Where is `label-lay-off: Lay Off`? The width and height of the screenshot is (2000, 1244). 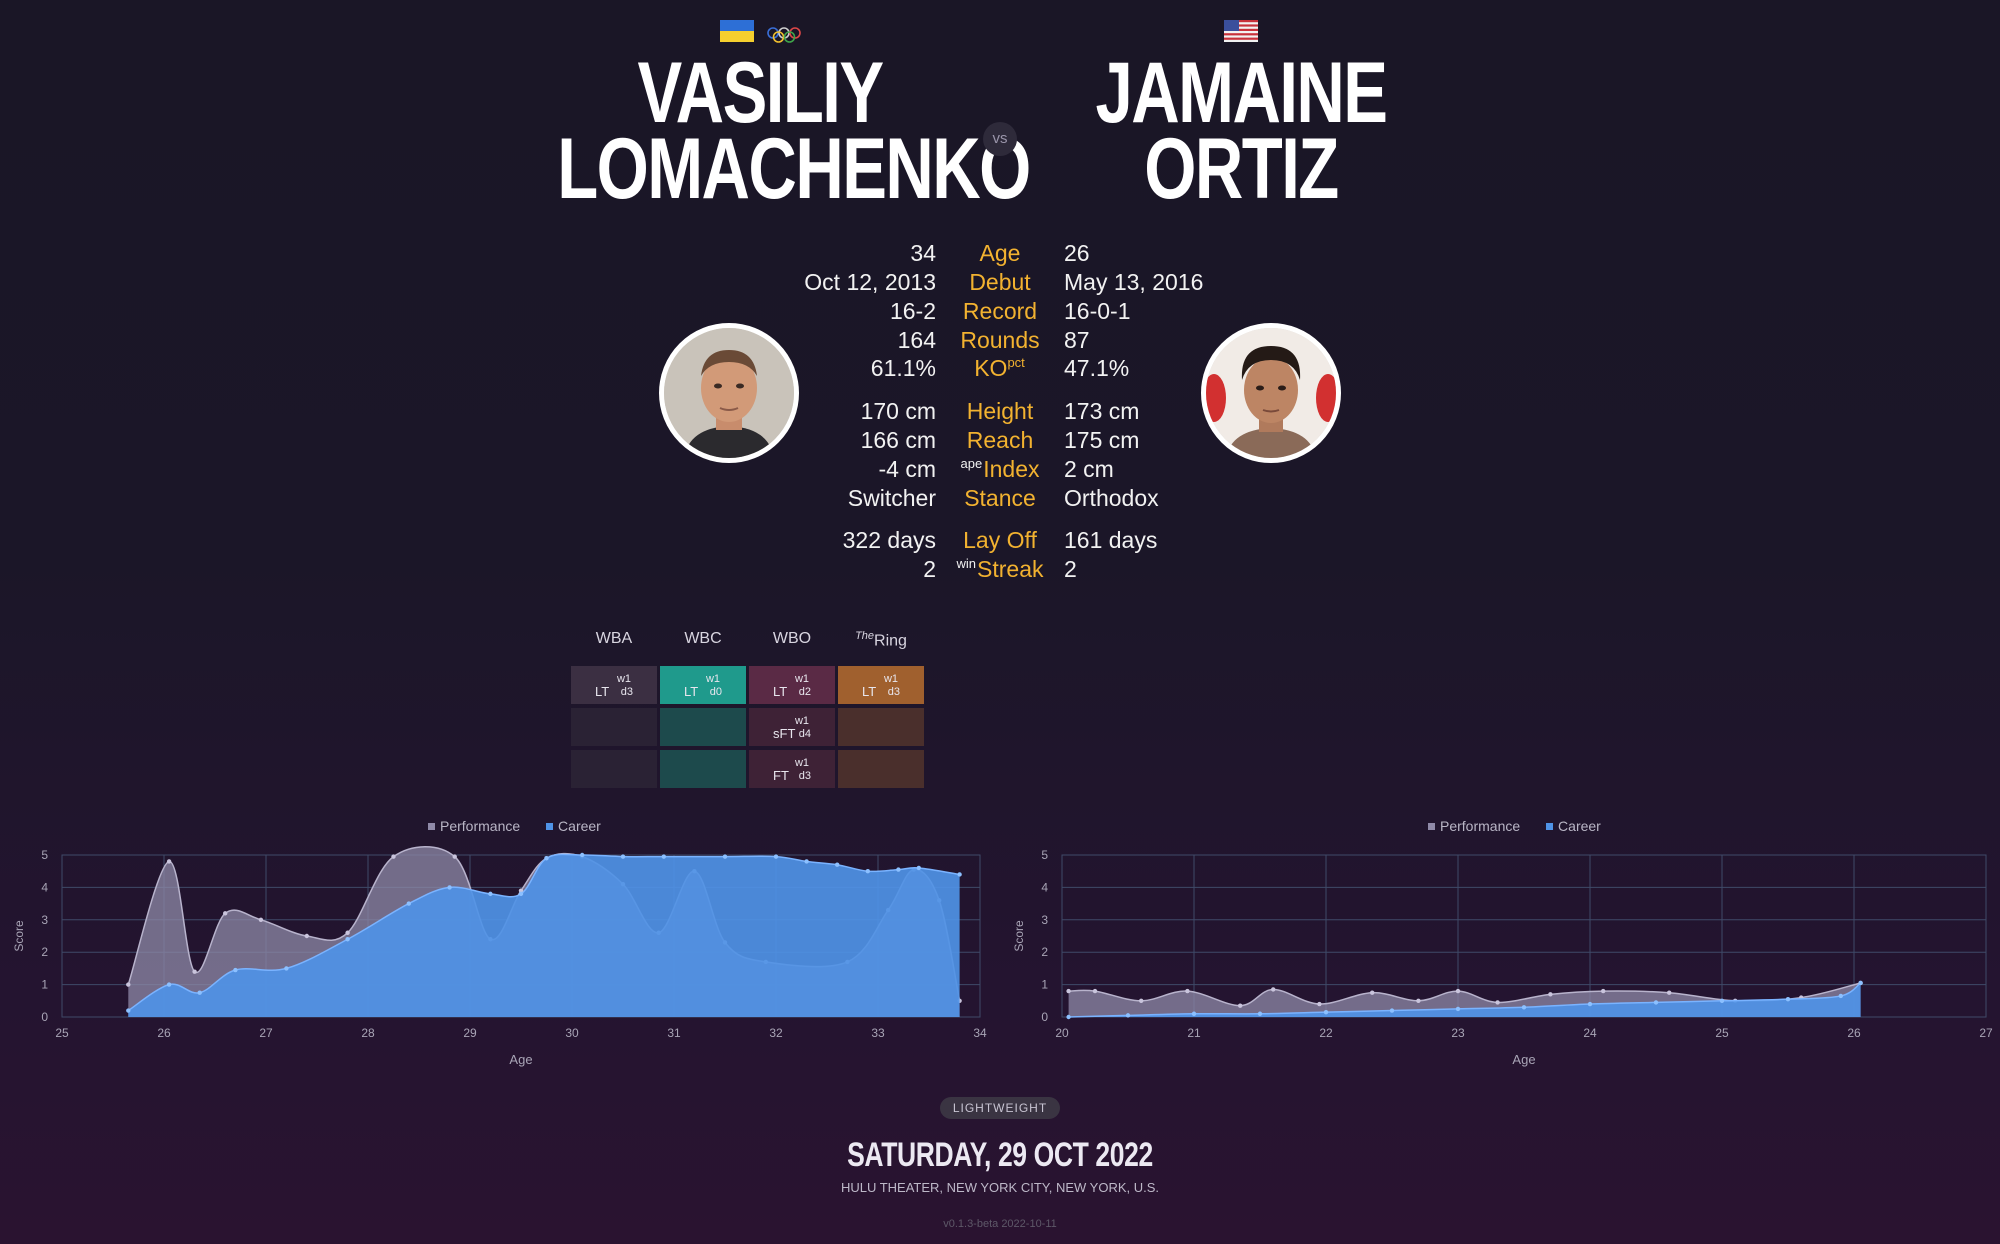
label-lay-off: Lay Off is located at coordinates (1000, 540).